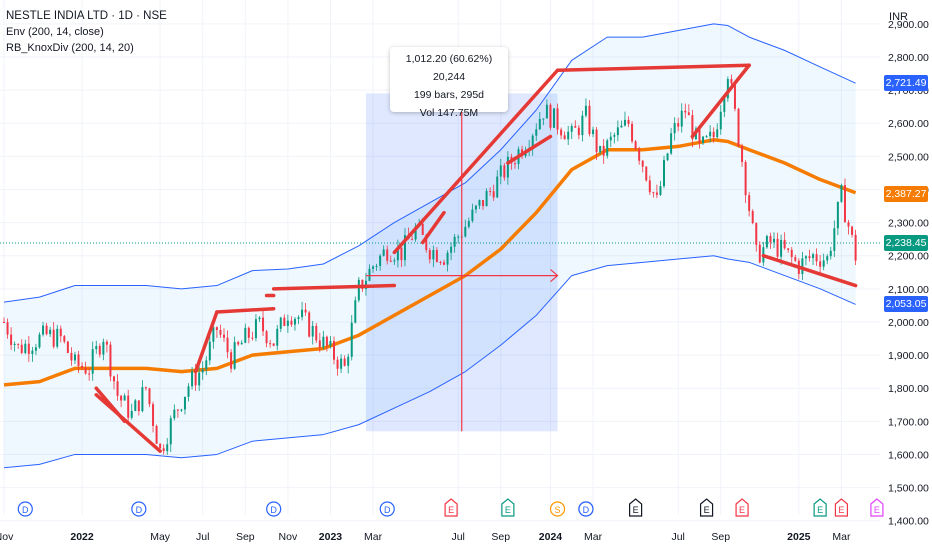 The width and height of the screenshot is (932, 550). I want to click on event-marker-S: S, so click(557, 509).